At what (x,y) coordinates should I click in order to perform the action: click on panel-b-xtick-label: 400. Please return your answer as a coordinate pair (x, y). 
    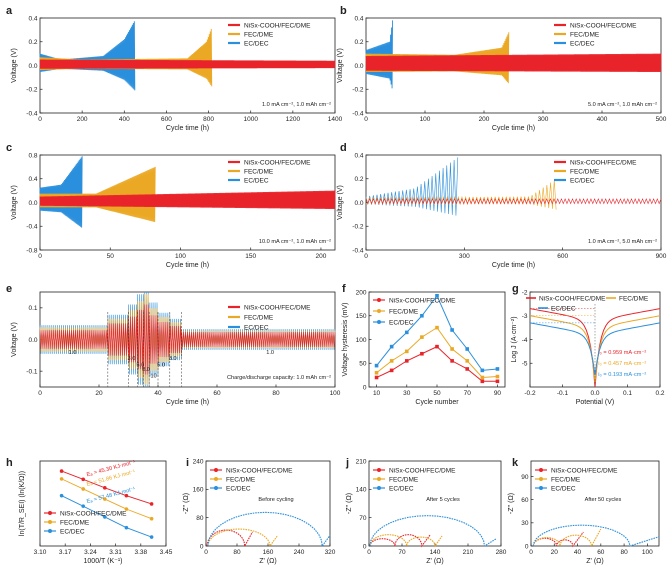
    Looking at the image, I should click on (602, 119).